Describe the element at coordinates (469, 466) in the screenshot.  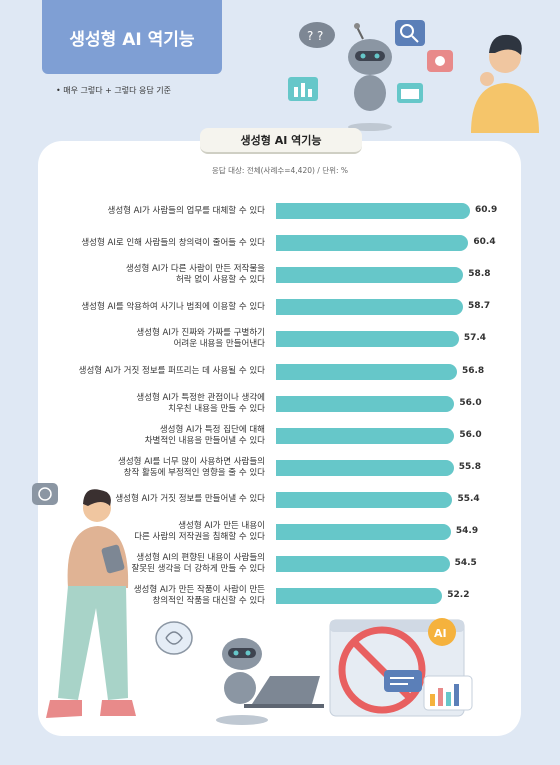
I see `value-label: 55.8` at that location.